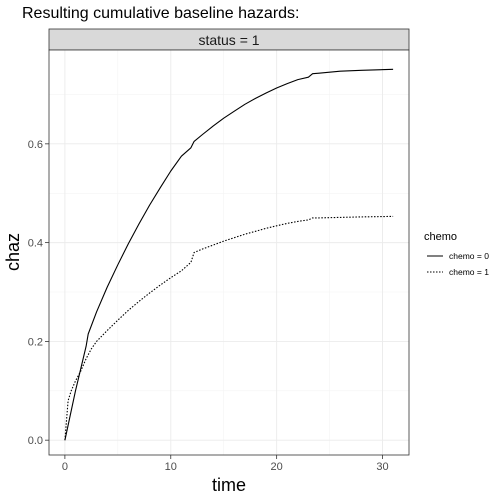  What do you see at coordinates (171, 467) in the screenshot?
I see `x-tick-label: 10` at bounding box center [171, 467].